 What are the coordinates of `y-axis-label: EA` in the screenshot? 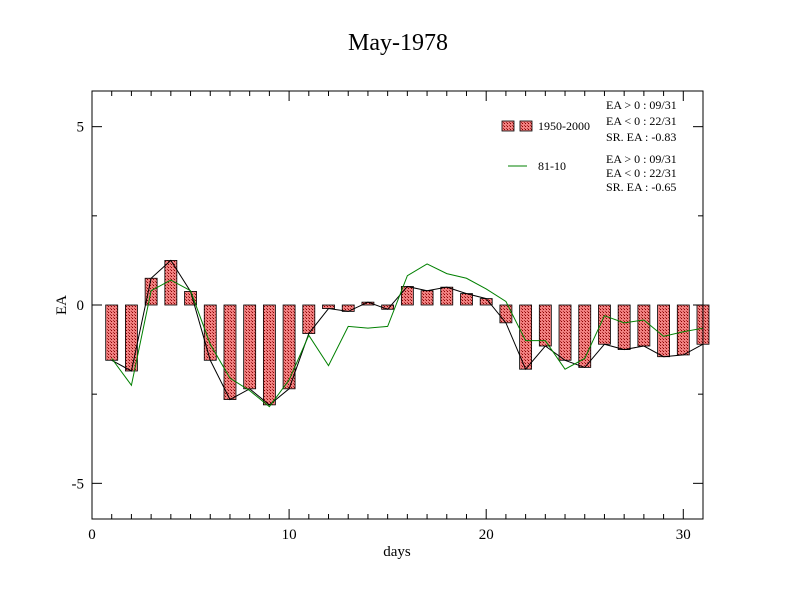 It's located at (62, 305).